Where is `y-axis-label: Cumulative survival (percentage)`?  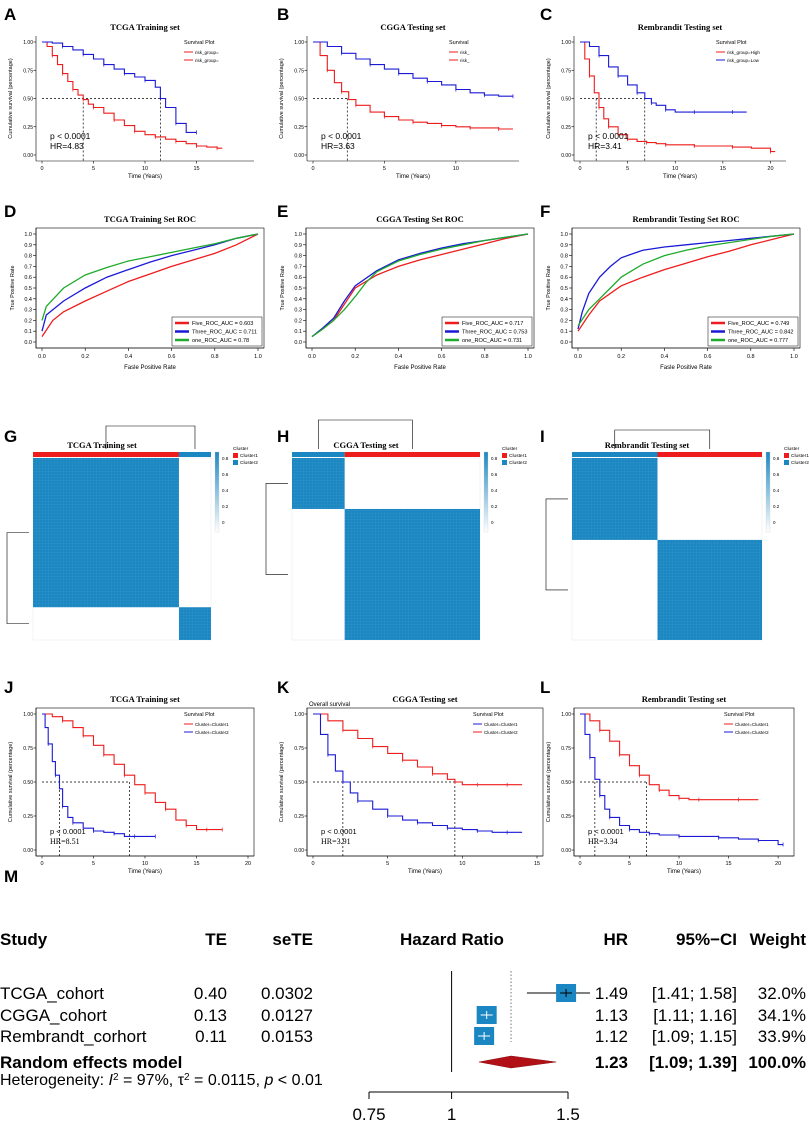
y-axis-label: Cumulative survival (percentage) is located at coordinates (282, 98).